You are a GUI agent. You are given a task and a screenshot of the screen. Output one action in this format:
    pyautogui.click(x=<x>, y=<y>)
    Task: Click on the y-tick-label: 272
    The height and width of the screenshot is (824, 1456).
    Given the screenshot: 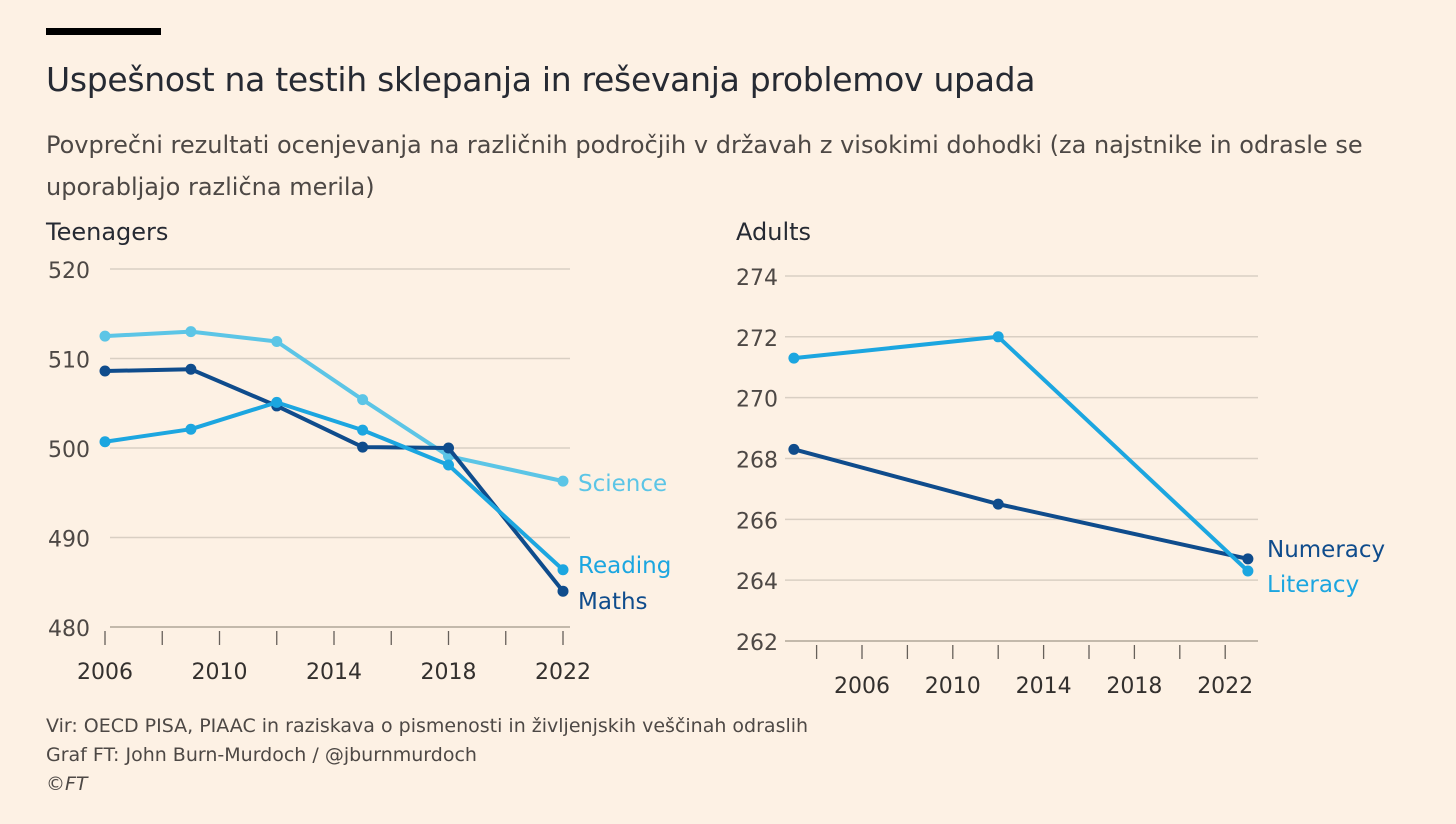 What is the action you would take?
    pyautogui.click(x=757, y=339)
    